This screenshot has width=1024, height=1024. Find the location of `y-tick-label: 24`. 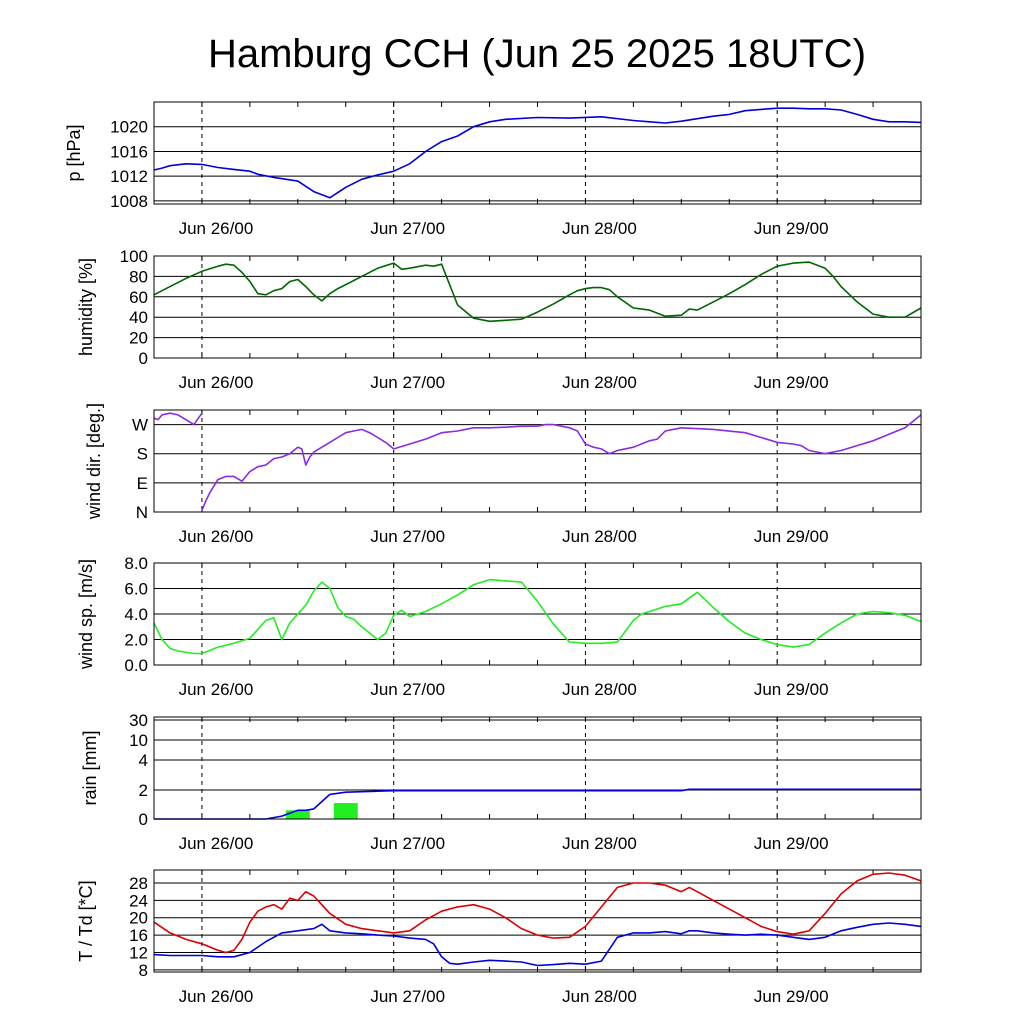

y-tick-label: 24 is located at coordinates (138, 900).